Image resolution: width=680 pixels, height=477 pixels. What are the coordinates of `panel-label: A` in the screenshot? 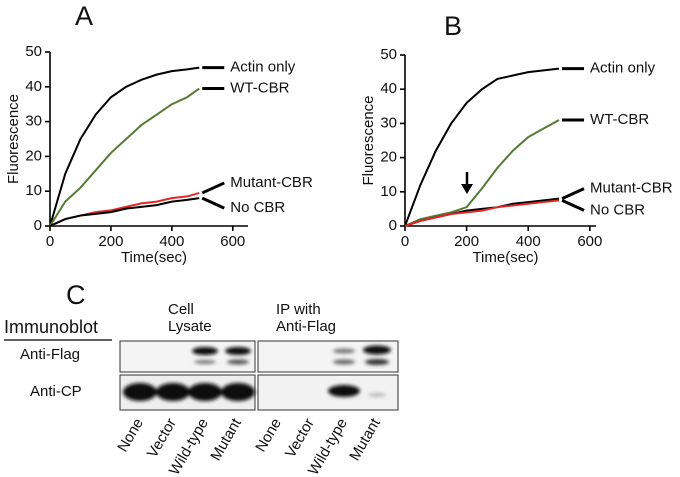 It's located at (84, 16).